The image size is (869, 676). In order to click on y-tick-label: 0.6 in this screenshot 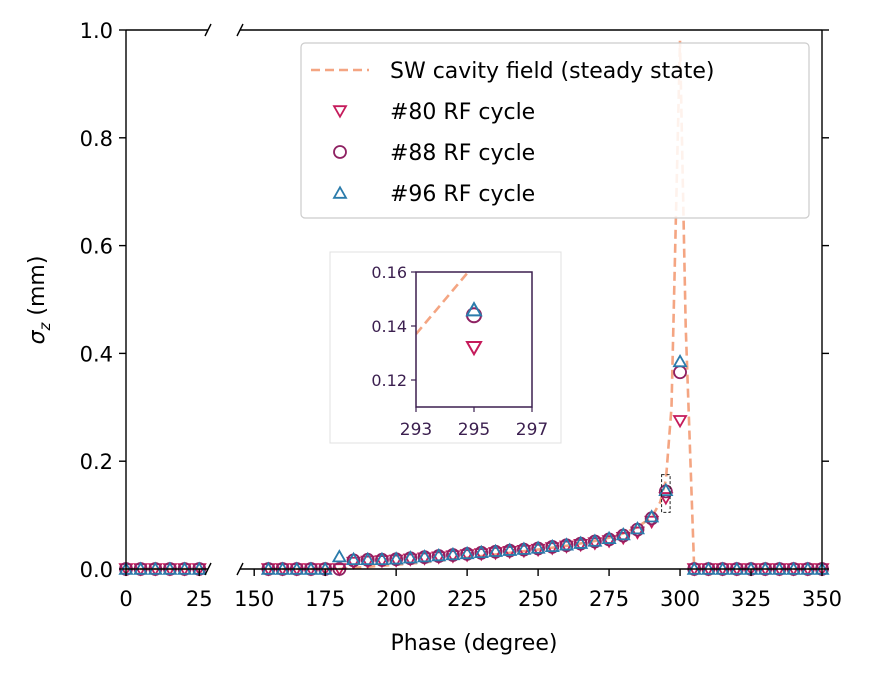, I will do `click(96, 247)`.